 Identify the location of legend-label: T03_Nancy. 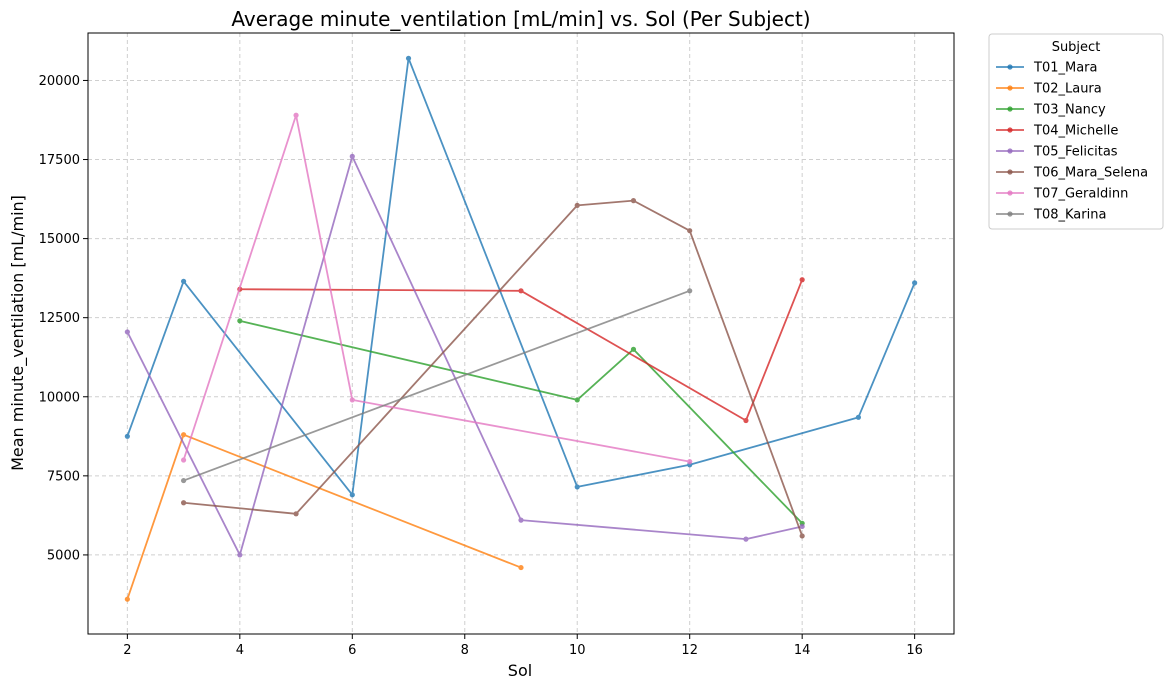
(1069, 110).